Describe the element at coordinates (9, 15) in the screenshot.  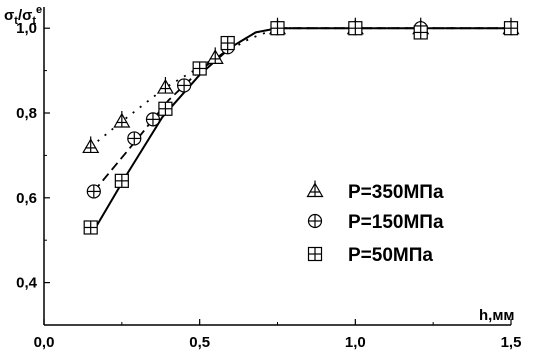
I see `y-axis-label-main: σ` at that location.